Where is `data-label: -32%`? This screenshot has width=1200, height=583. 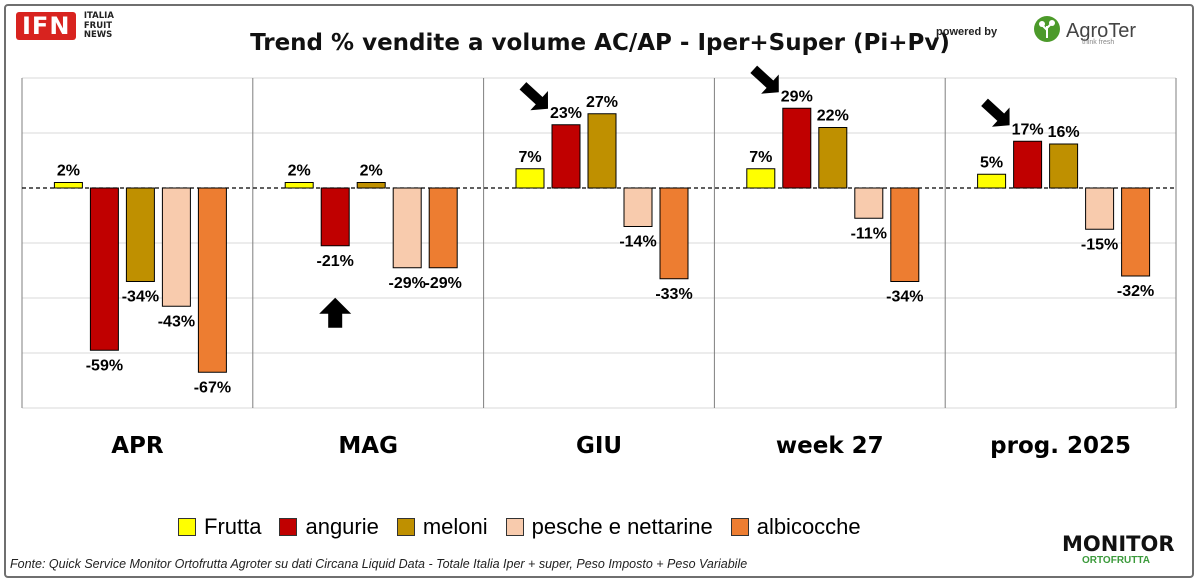 data-label: -32% is located at coordinates (1135, 291).